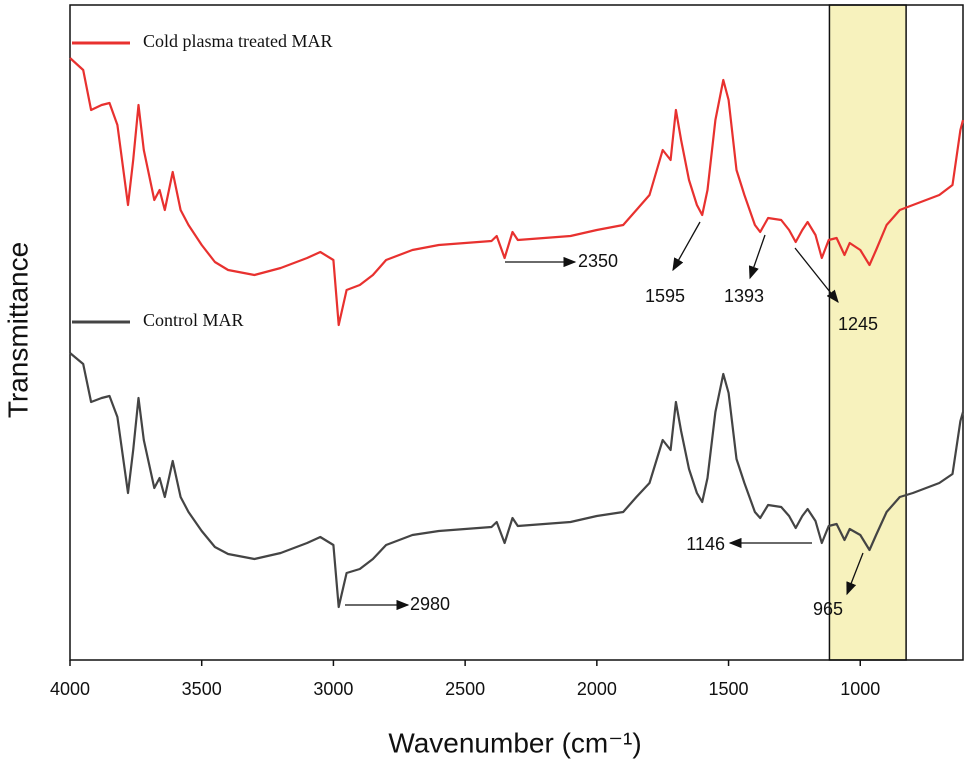 The width and height of the screenshot is (969, 771). I want to click on annotation: 1146, so click(705, 544).